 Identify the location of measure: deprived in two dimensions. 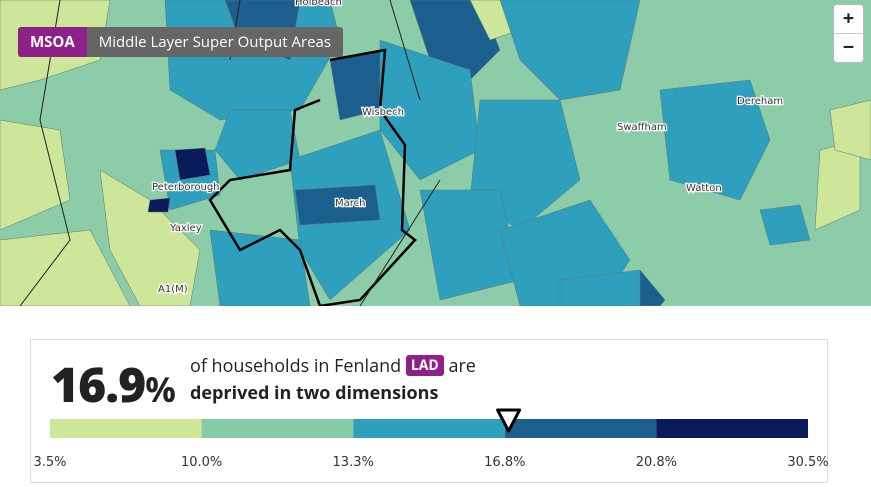
(314, 393).